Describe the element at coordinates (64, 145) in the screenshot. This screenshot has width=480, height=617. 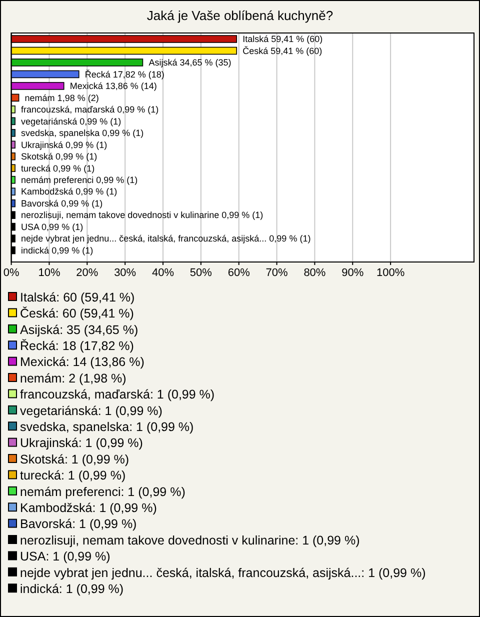
I see `category-label: Ukrajinská 0,99 % (1)` at that location.